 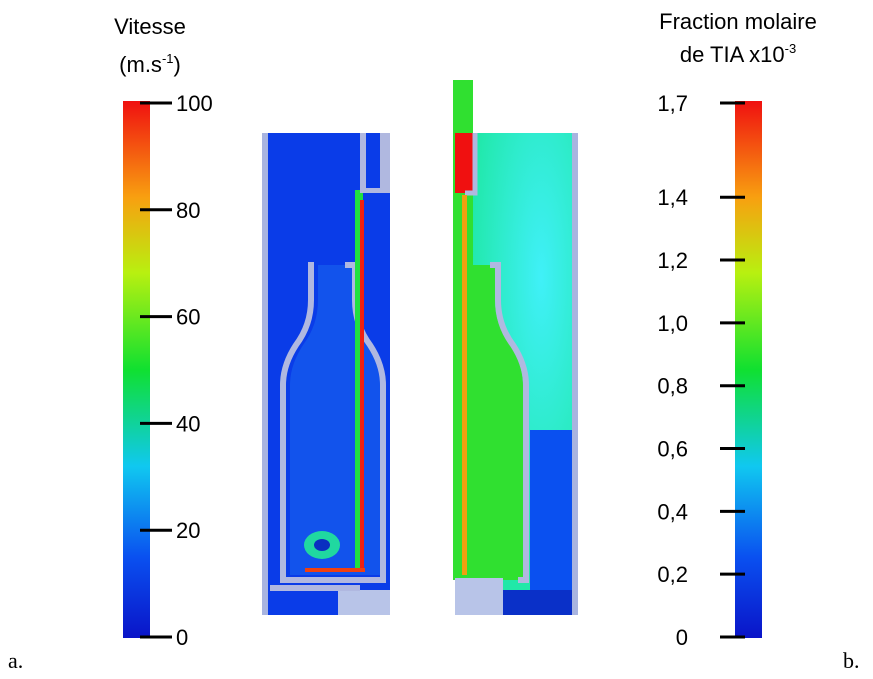 I want to click on tick-label: 40, so click(x=188, y=423).